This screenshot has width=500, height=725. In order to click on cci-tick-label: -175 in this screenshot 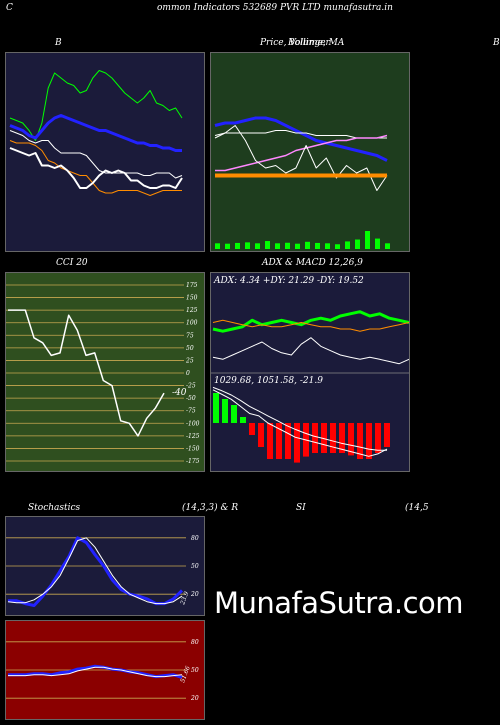, I will do `click(193, 461)`.